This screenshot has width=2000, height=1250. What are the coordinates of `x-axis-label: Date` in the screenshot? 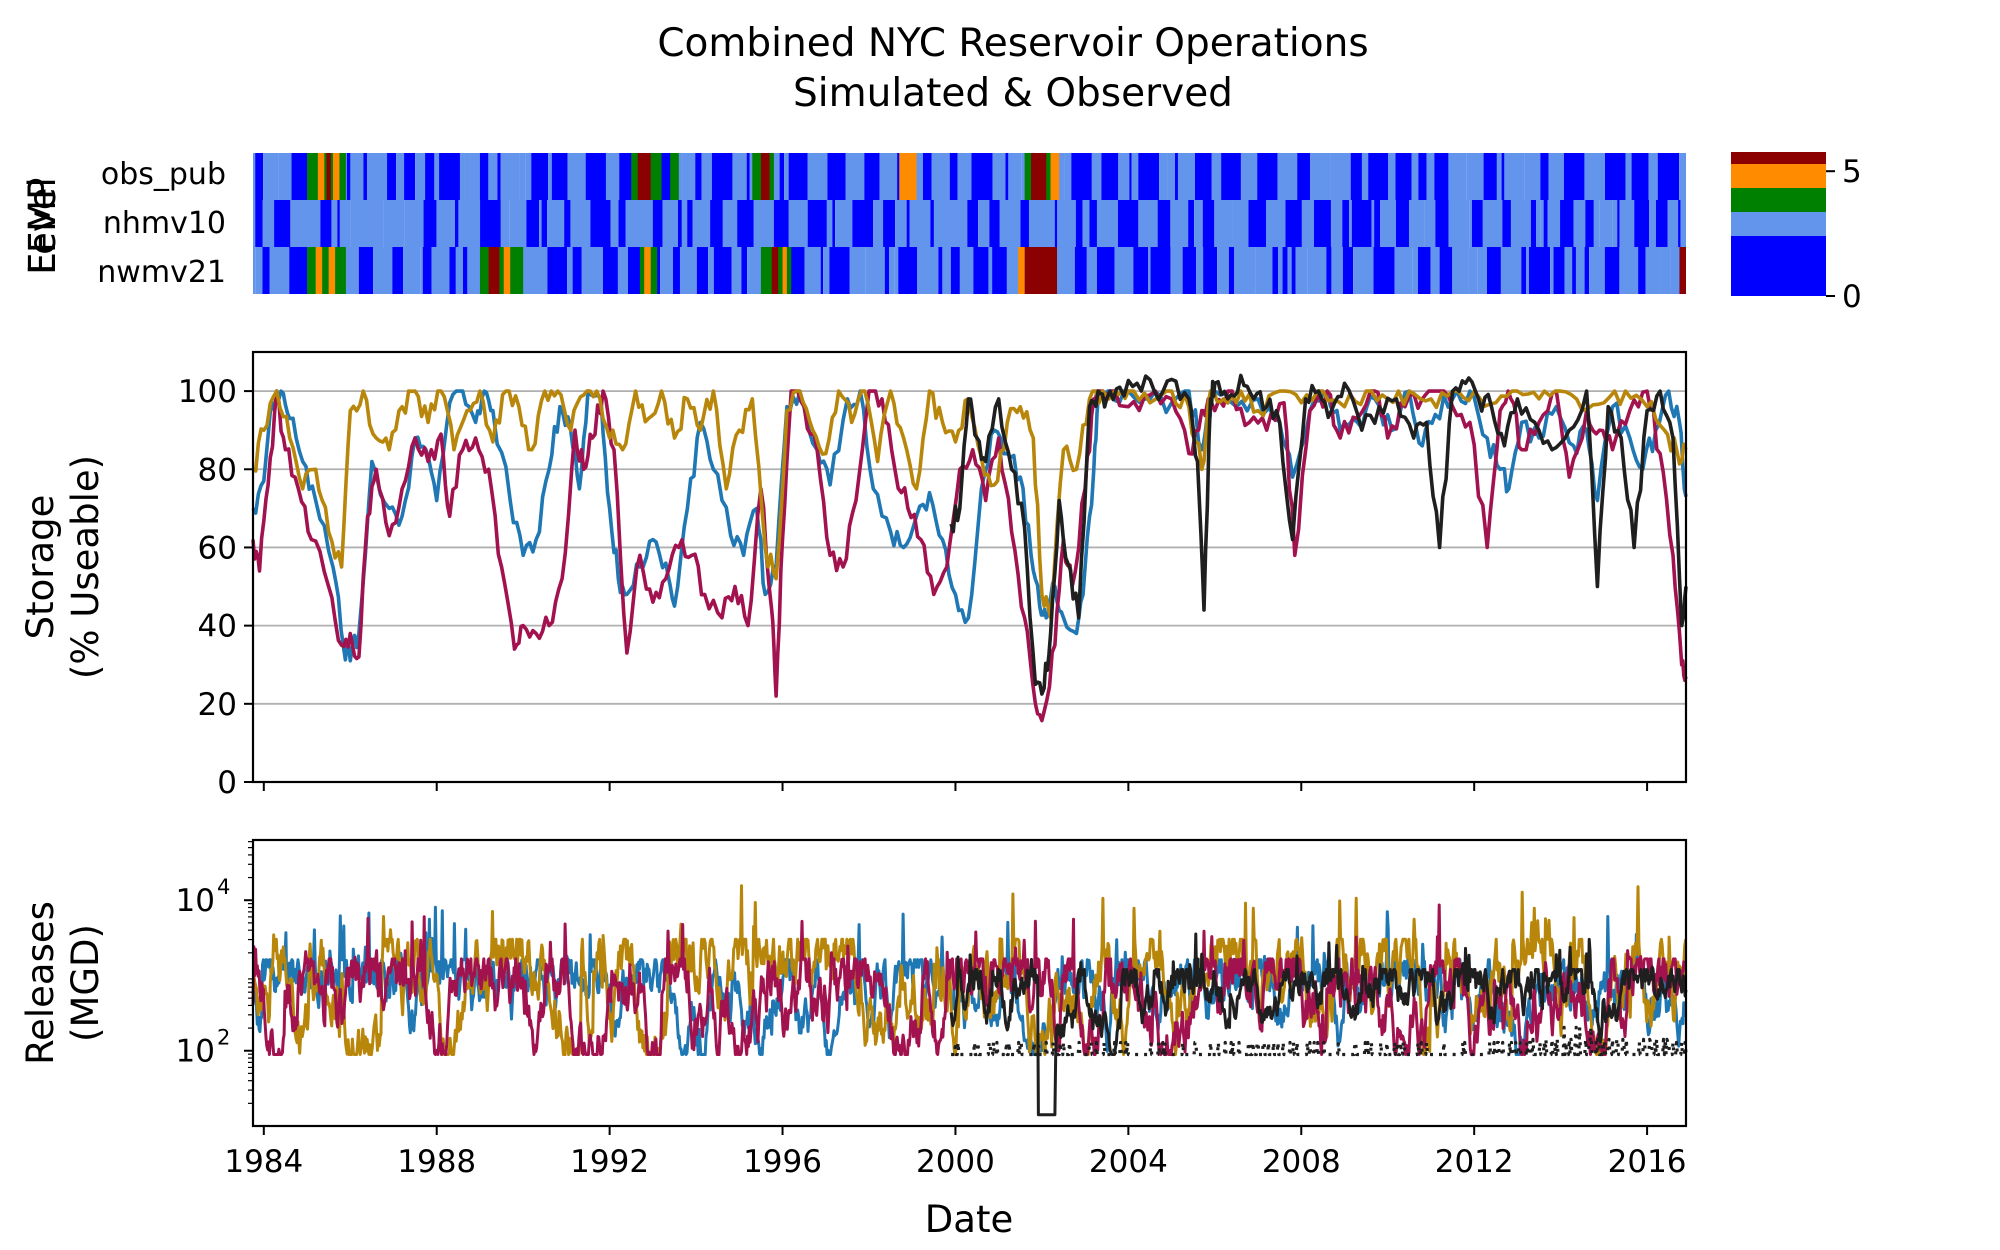 It's located at (969, 1219).